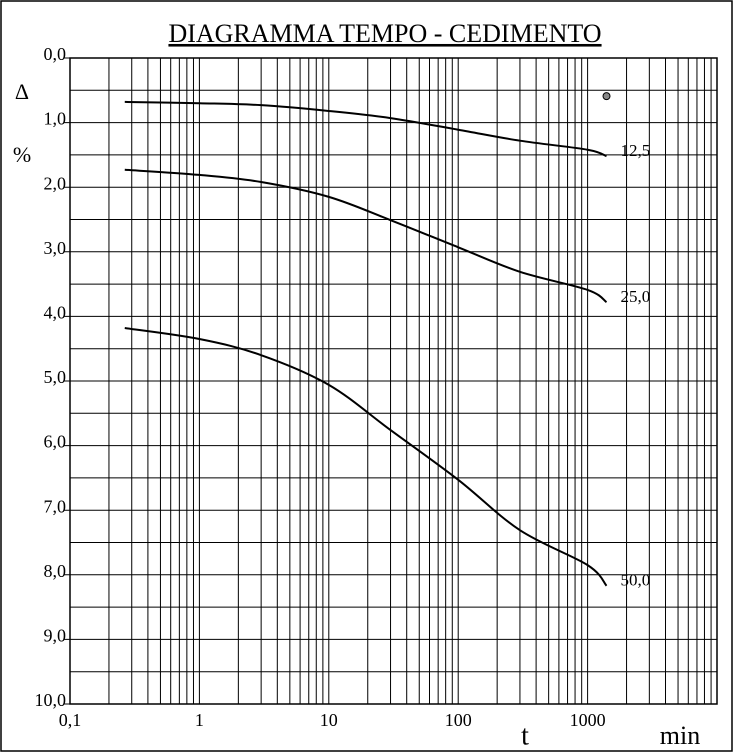 The width and height of the screenshot is (734, 753). I want to click on y-tick-label: 7,0, so click(55, 506).